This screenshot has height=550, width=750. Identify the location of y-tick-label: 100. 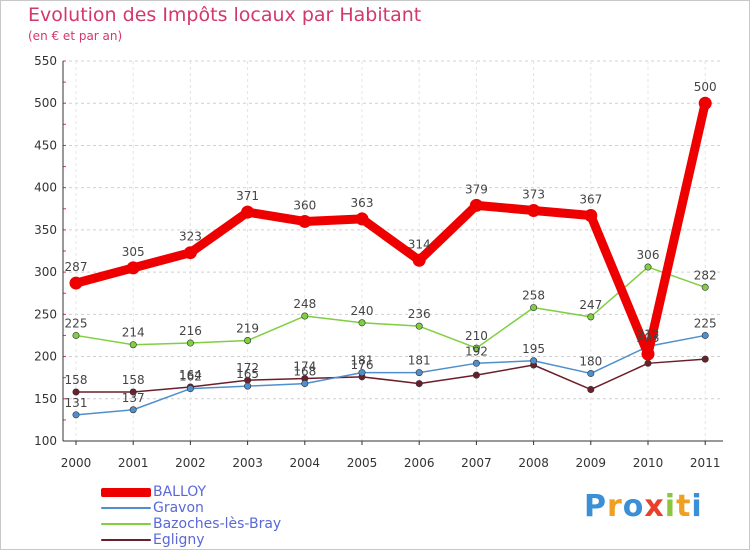
(45, 441).